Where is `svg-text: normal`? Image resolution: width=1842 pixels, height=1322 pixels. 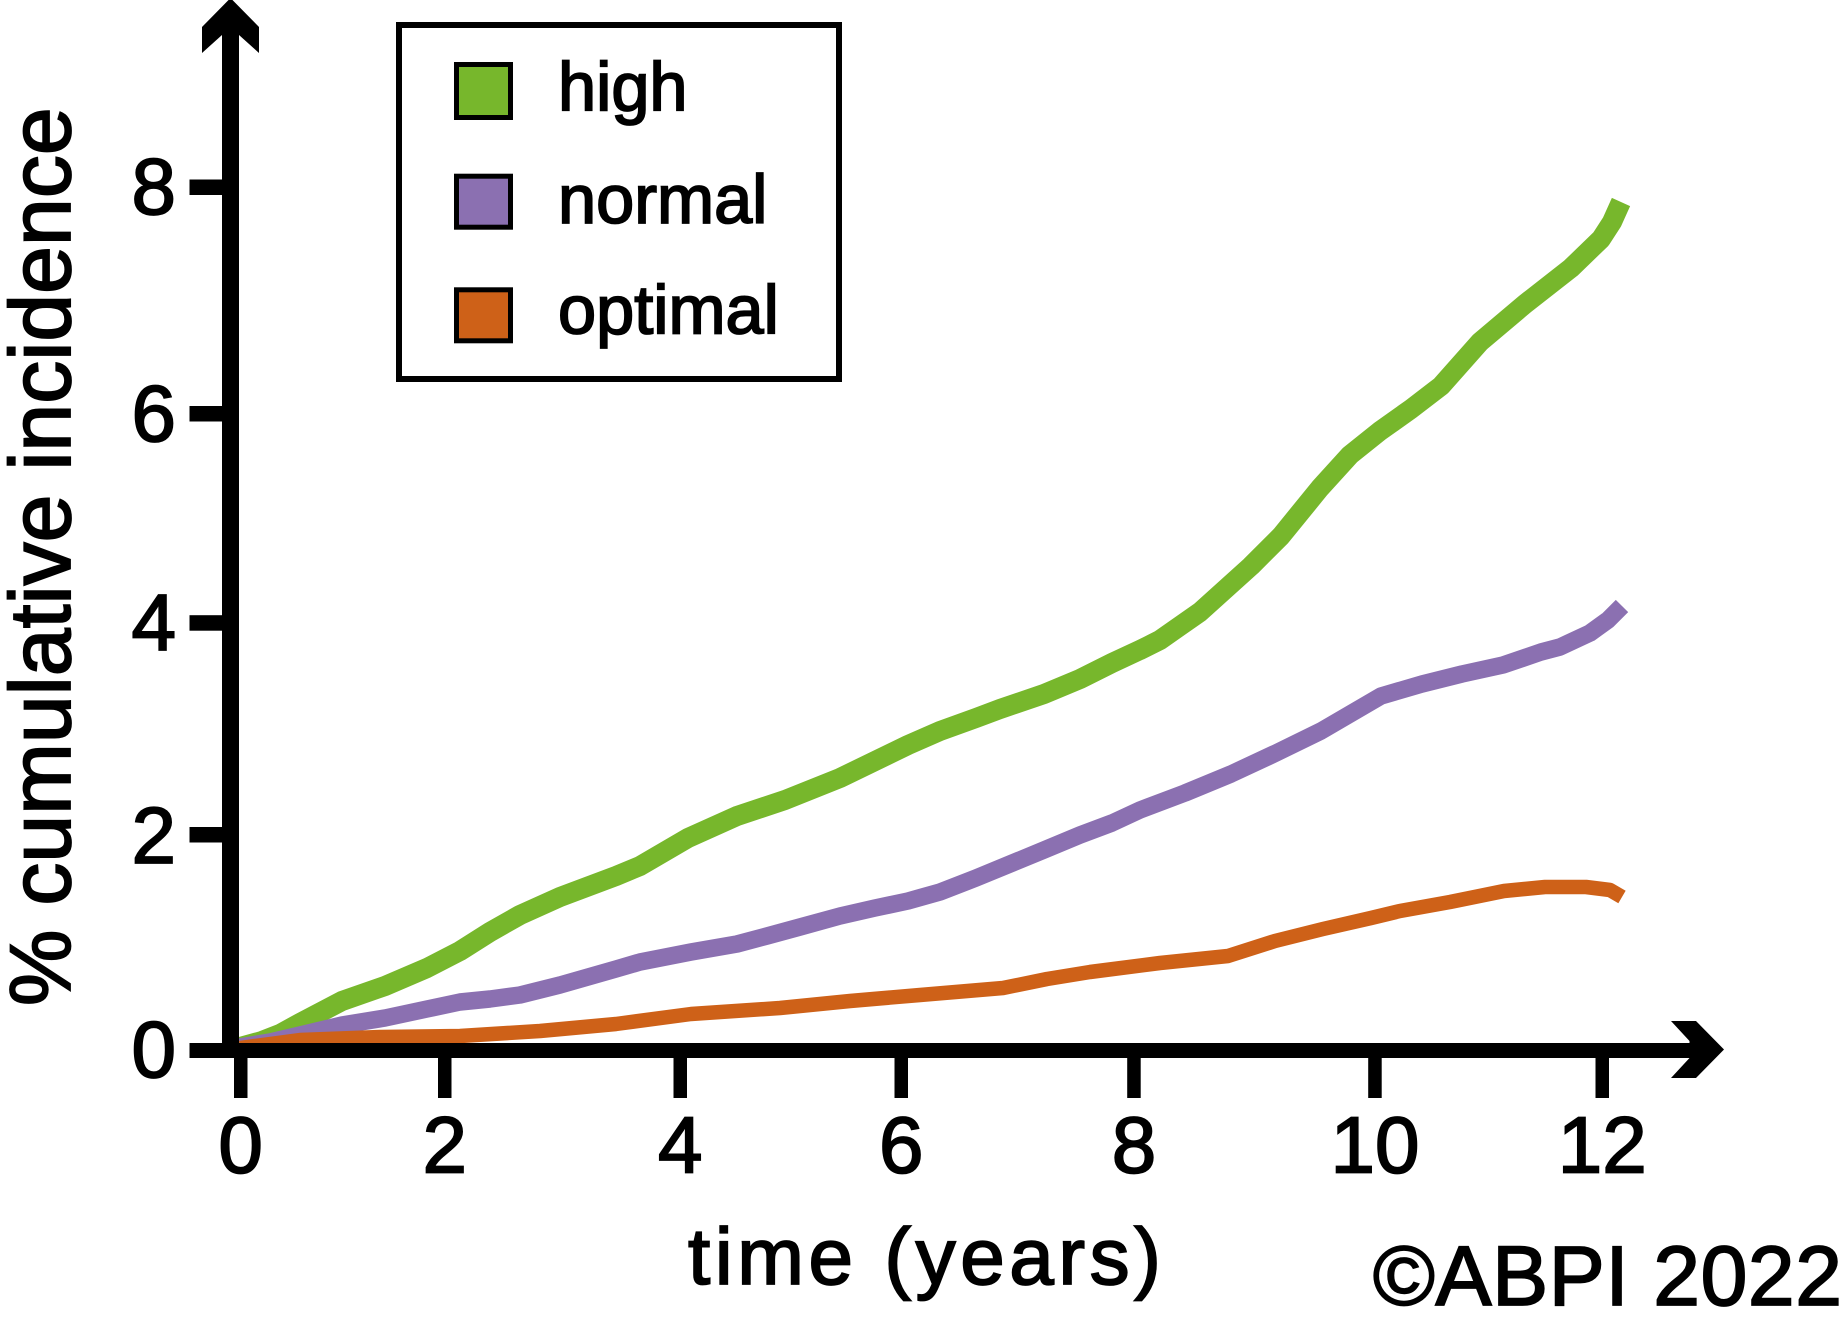 svg-text: normal is located at coordinates (662, 199).